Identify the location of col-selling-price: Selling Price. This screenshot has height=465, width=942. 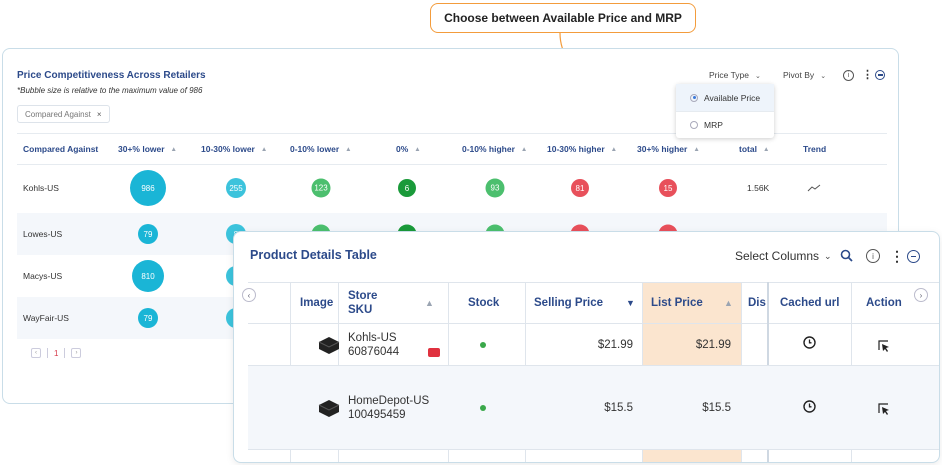
(569, 303).